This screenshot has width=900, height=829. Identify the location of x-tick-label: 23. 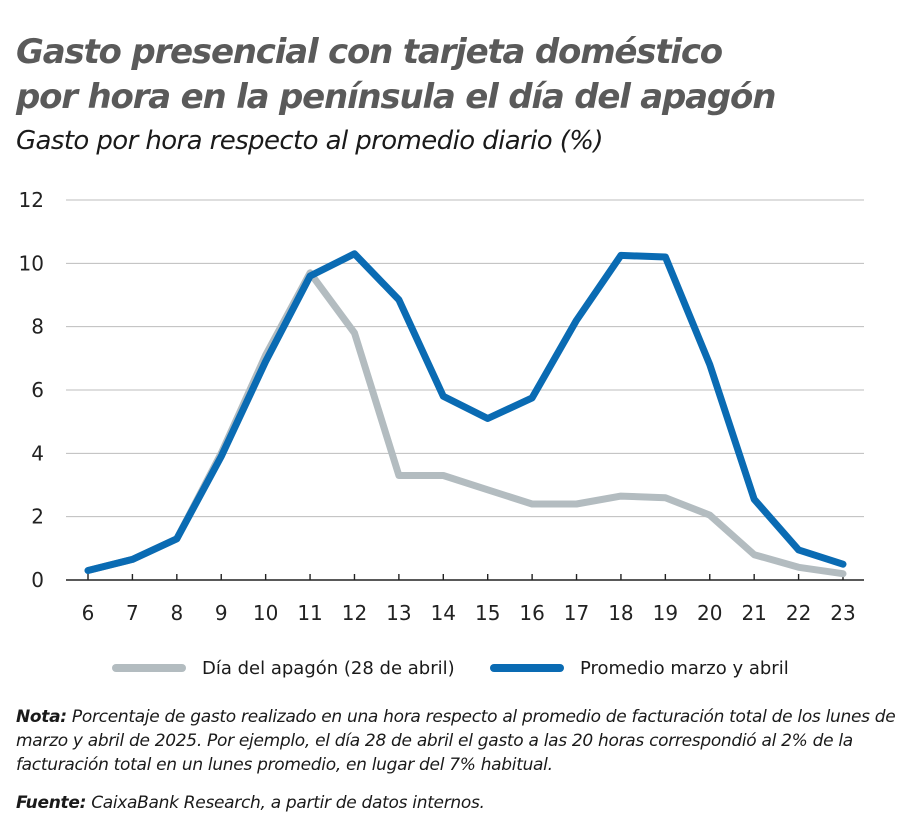
(842, 613).